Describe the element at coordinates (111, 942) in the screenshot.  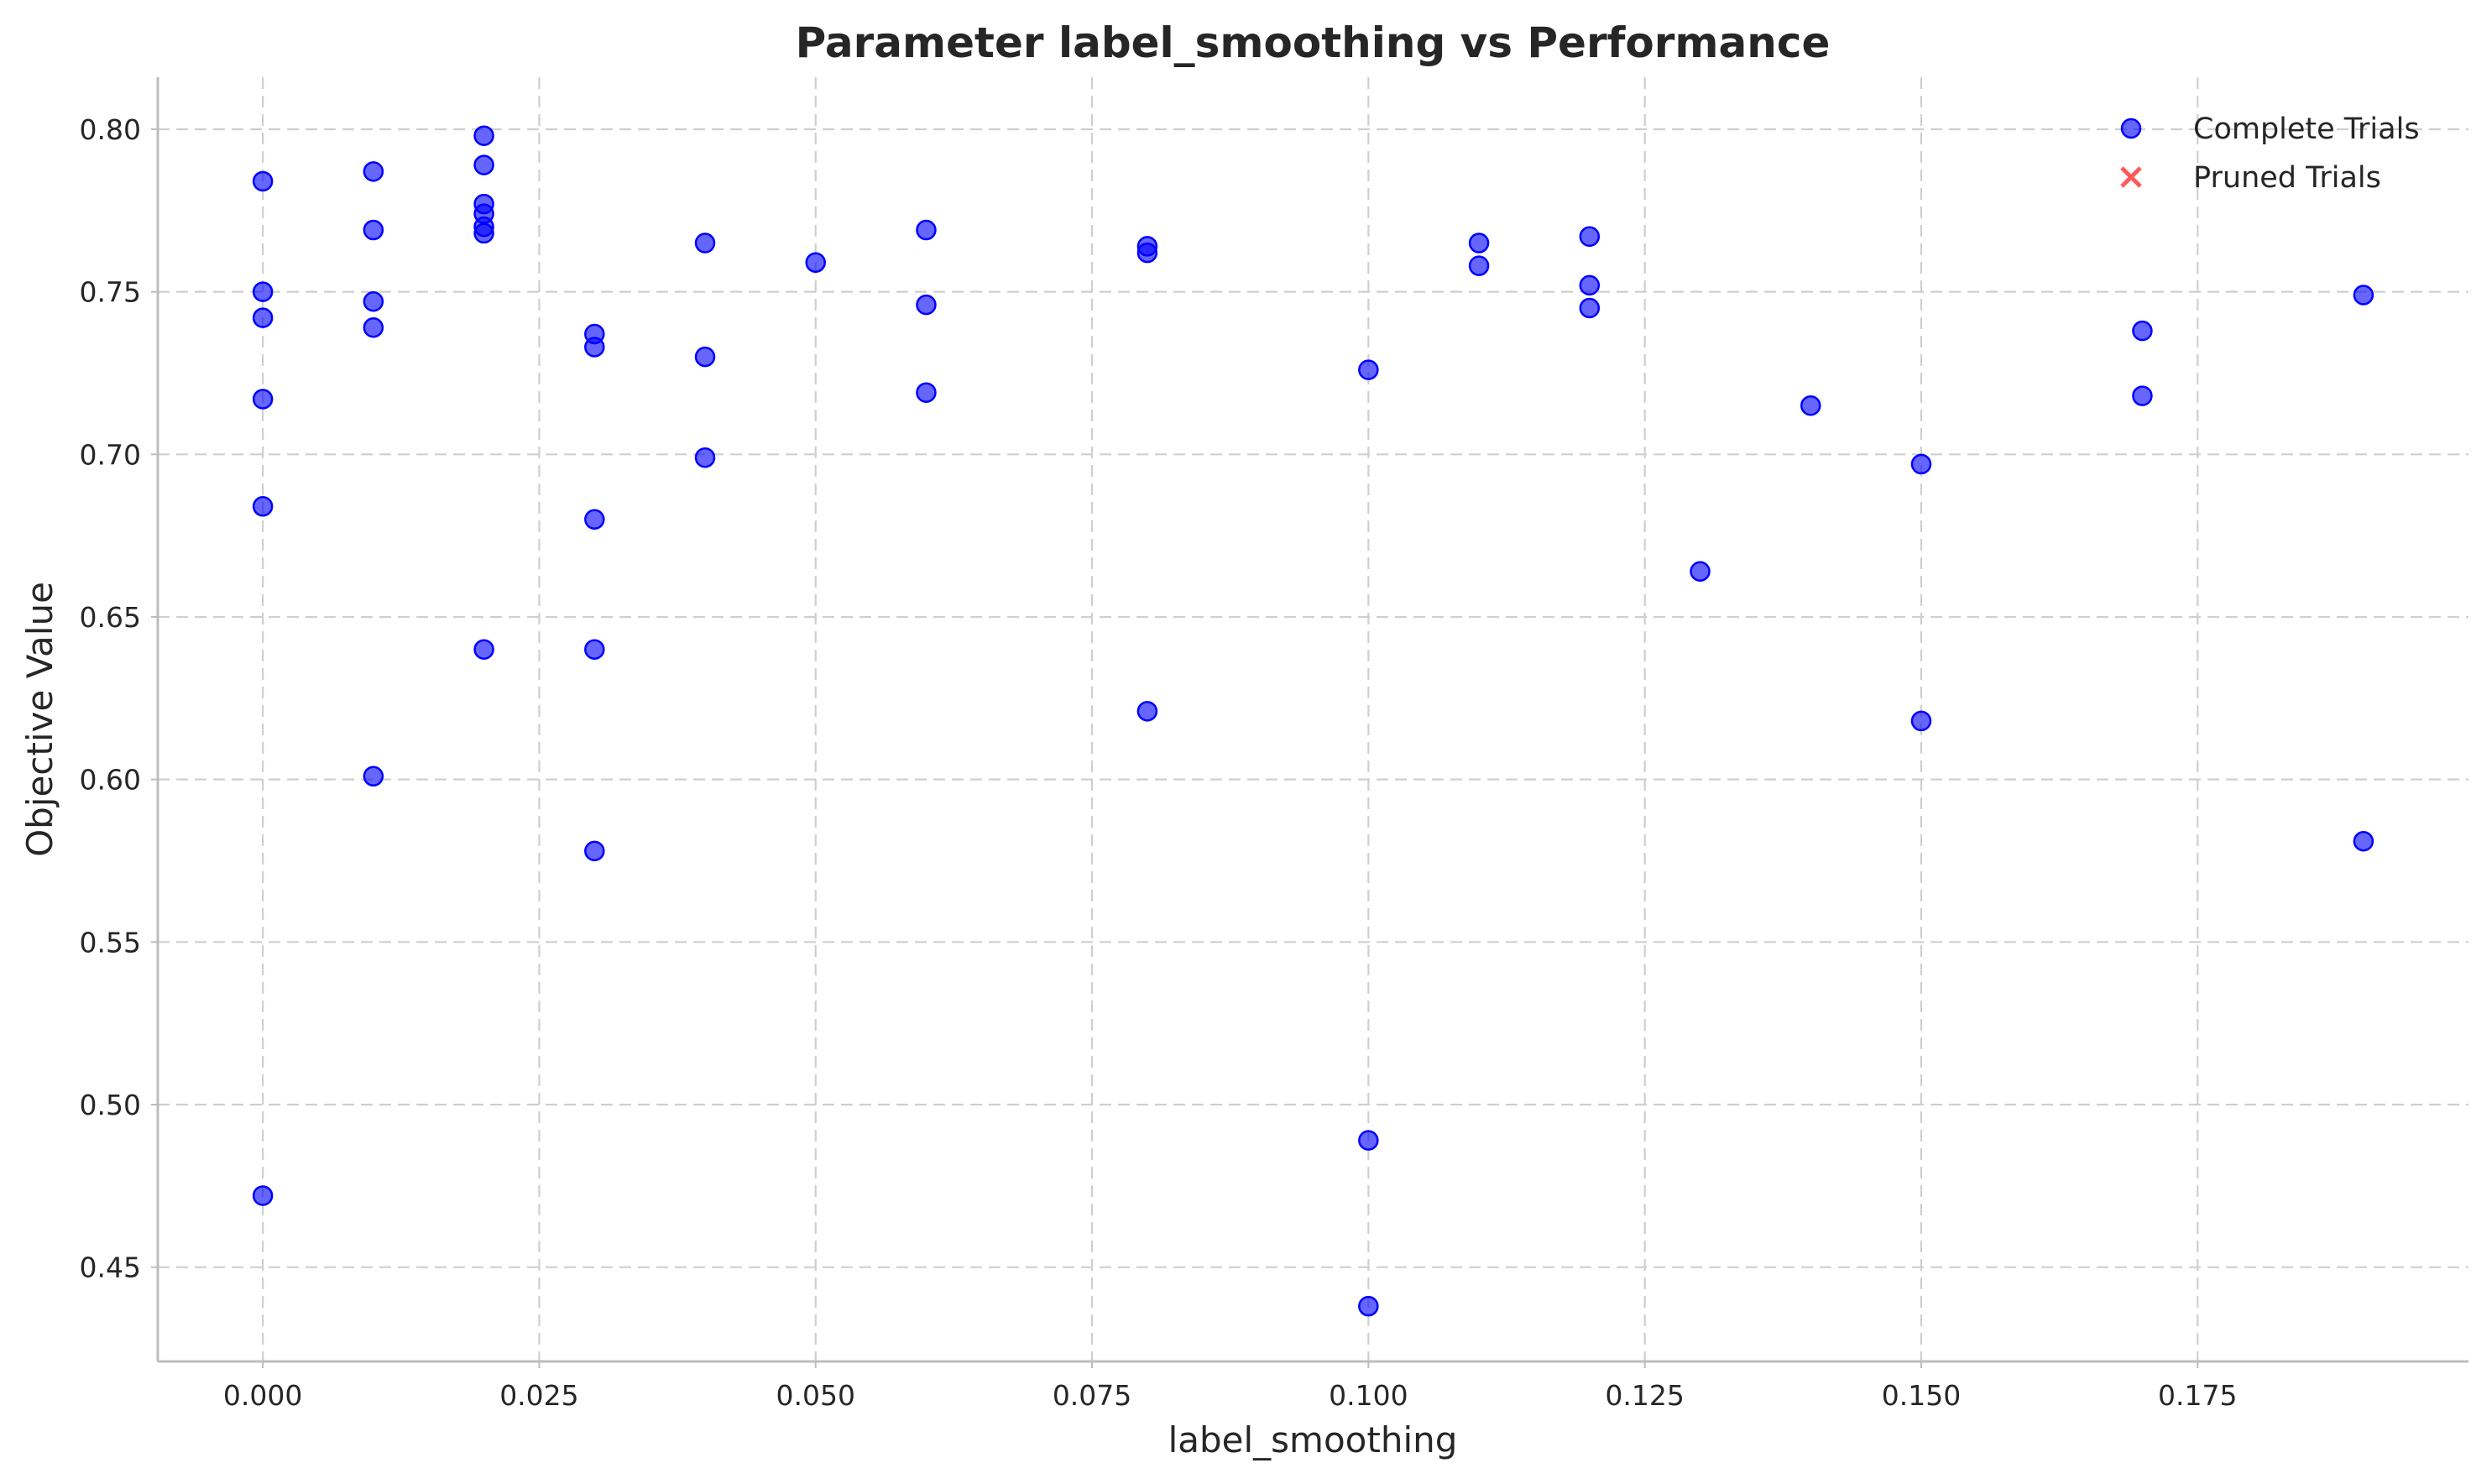
I see `y-tick-label: 0.55` at that location.